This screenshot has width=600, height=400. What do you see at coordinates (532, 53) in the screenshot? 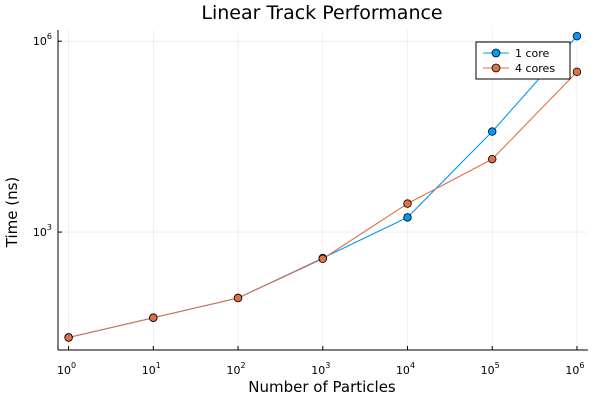
I see `legend-label: 1 core` at bounding box center [532, 53].